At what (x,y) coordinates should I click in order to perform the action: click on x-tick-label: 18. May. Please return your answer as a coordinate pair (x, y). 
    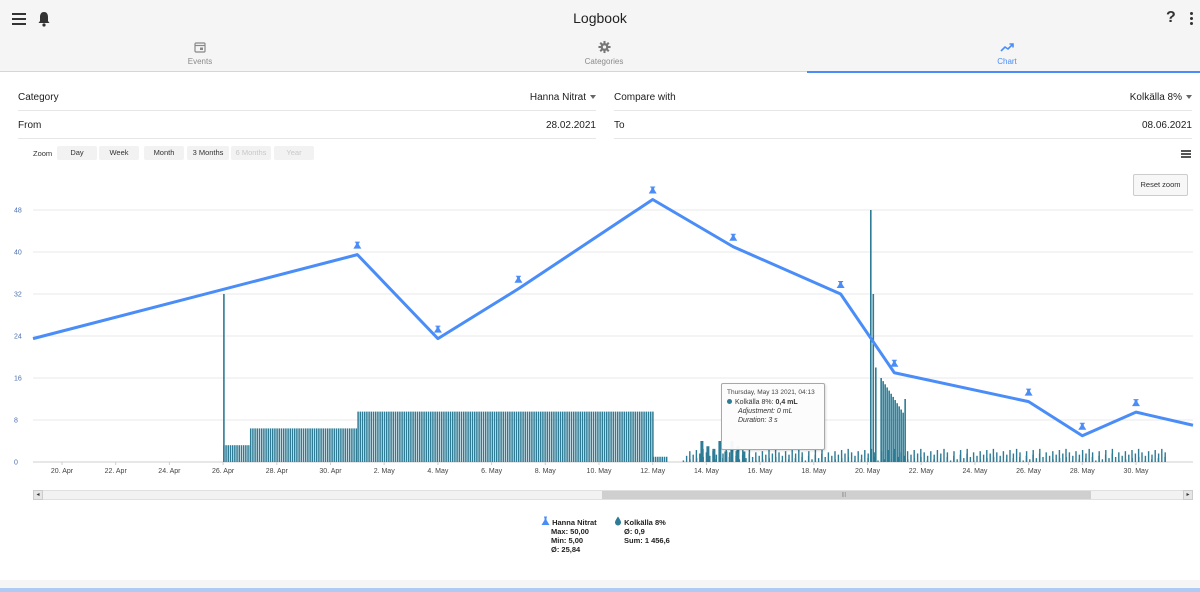
    Looking at the image, I should click on (813, 471).